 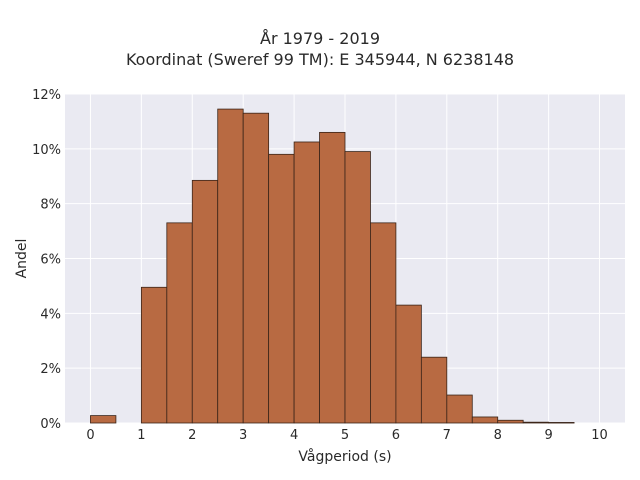 I want to click on y-tick-label: 12%, so click(x=46, y=95).